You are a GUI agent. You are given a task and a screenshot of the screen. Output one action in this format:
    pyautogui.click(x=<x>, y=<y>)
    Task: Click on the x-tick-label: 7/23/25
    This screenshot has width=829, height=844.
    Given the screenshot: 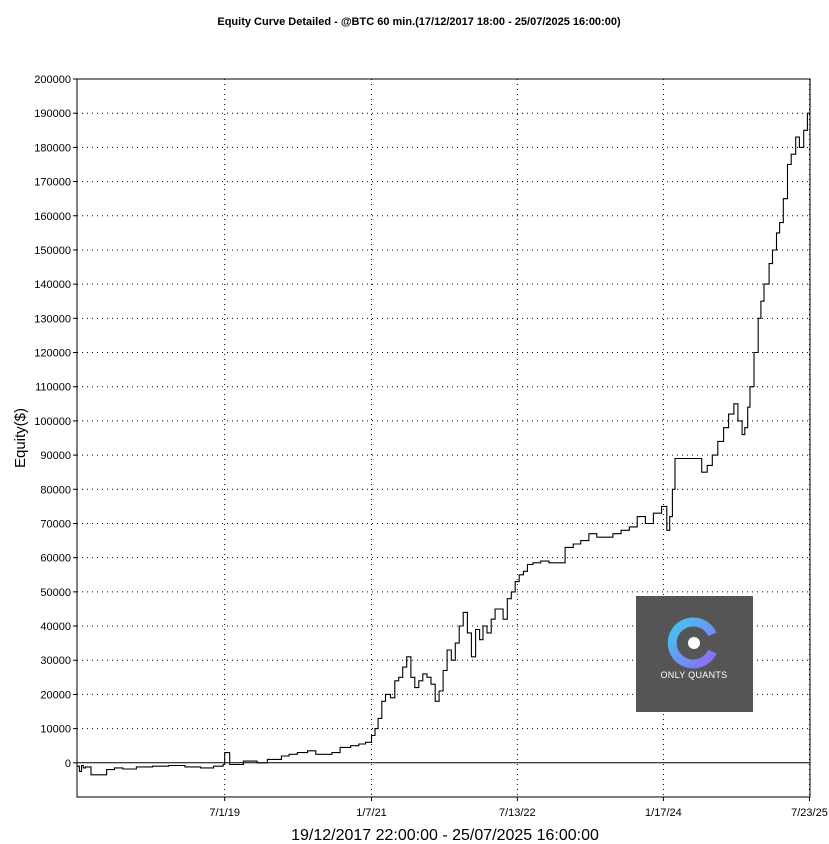 What is the action you would take?
    pyautogui.click(x=809, y=813)
    